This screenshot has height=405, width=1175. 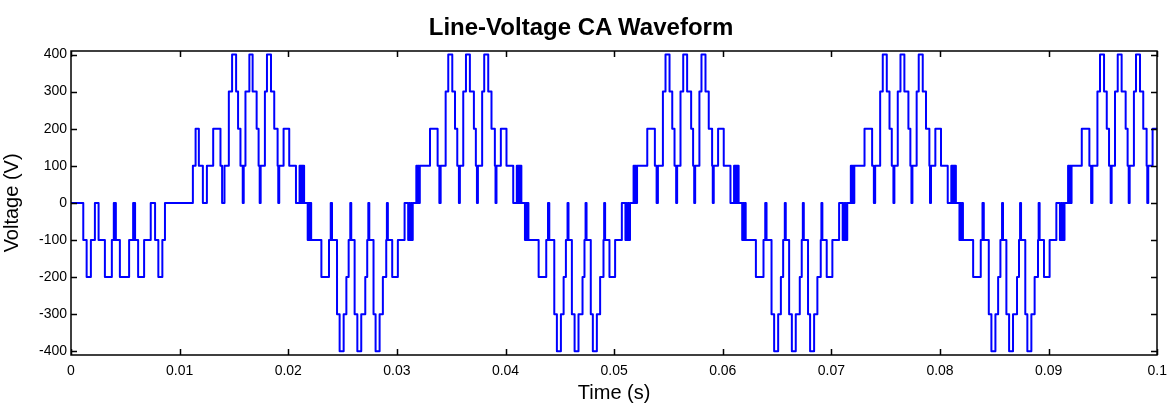 What do you see at coordinates (614, 370) in the screenshot?
I see `x-tick-label: 0.05` at bounding box center [614, 370].